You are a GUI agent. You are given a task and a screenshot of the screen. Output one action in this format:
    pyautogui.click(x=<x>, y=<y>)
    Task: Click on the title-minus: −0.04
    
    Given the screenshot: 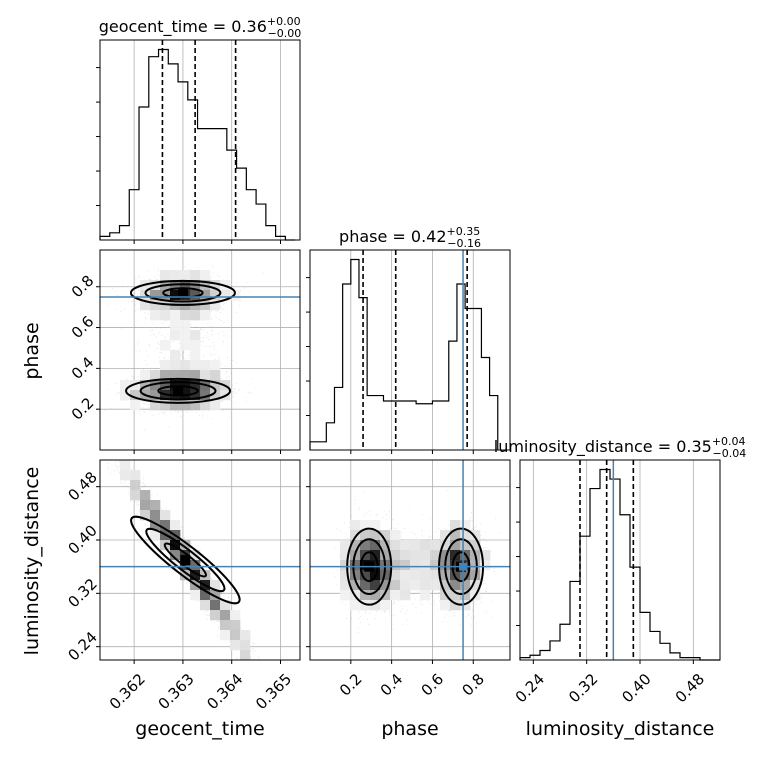 What is the action you would take?
    pyautogui.click(x=730, y=453)
    